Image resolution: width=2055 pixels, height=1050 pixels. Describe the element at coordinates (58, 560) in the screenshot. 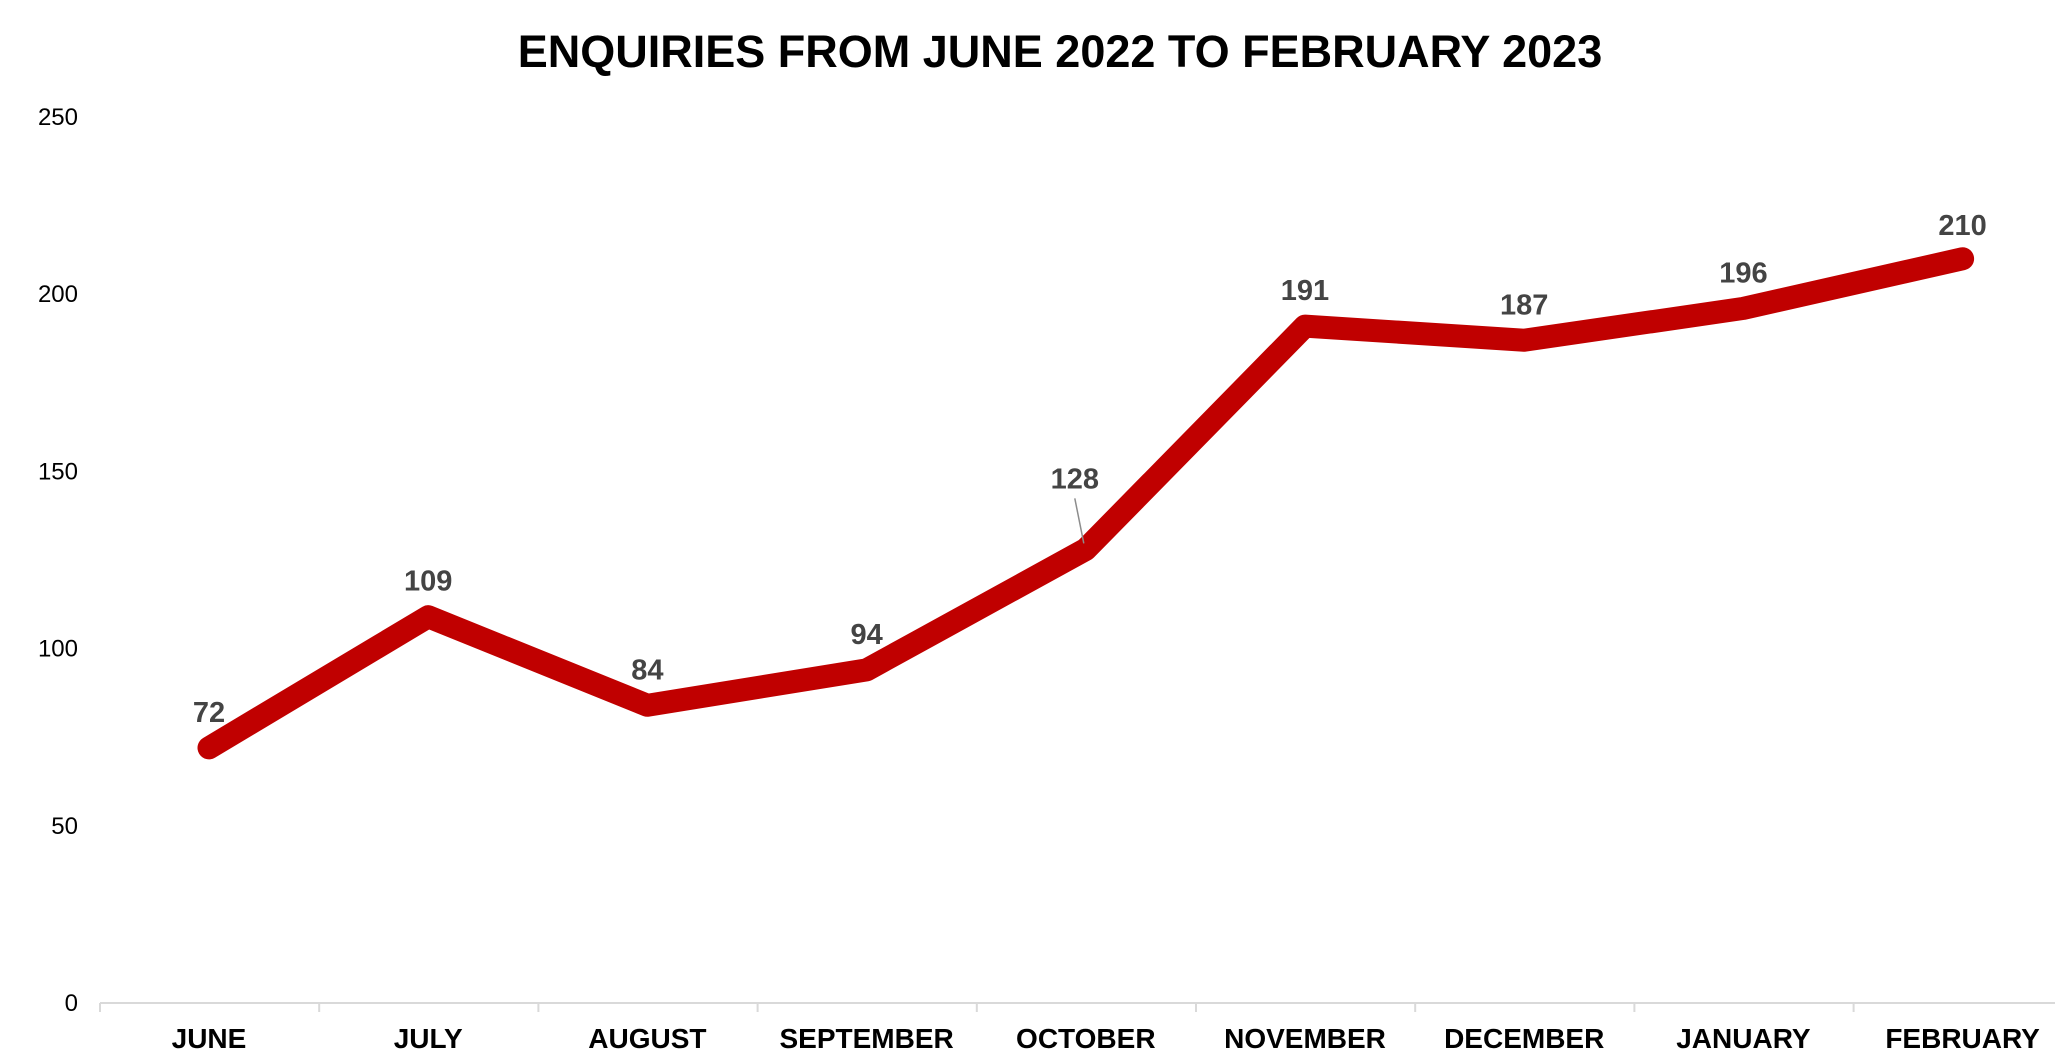

I see `y-axis-tick-labels: 0 50 100 150 200 250` at that location.